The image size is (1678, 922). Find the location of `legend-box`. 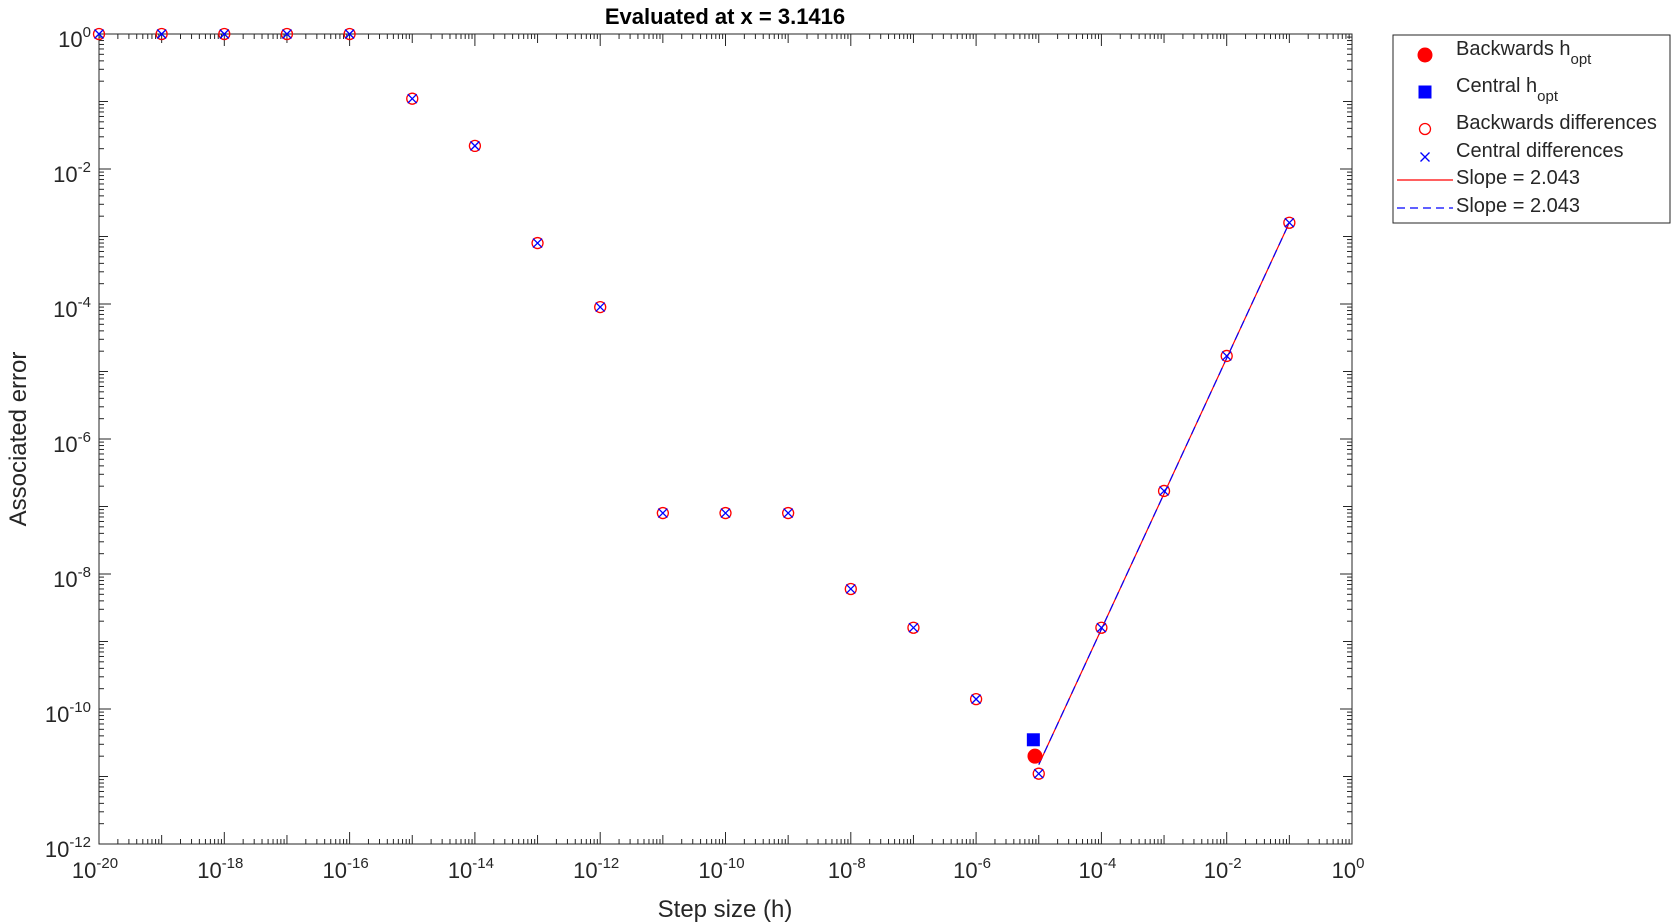

legend-box is located at coordinates (1531, 129).